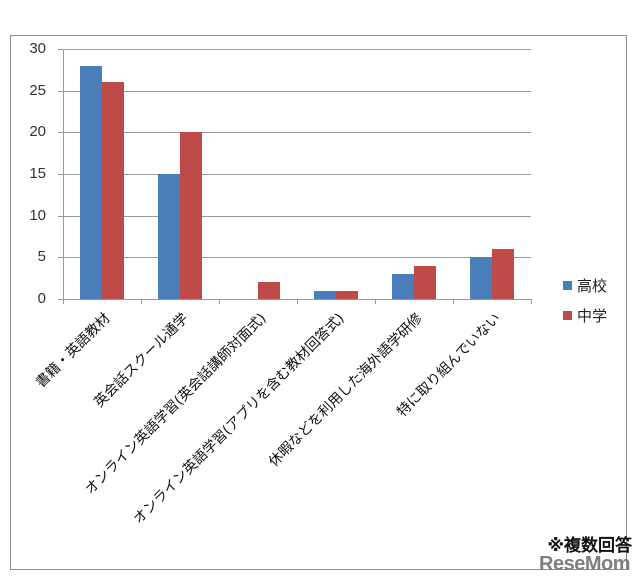 This screenshot has height=587, width=640. I want to click on y-tick-label: 5, so click(41, 256).